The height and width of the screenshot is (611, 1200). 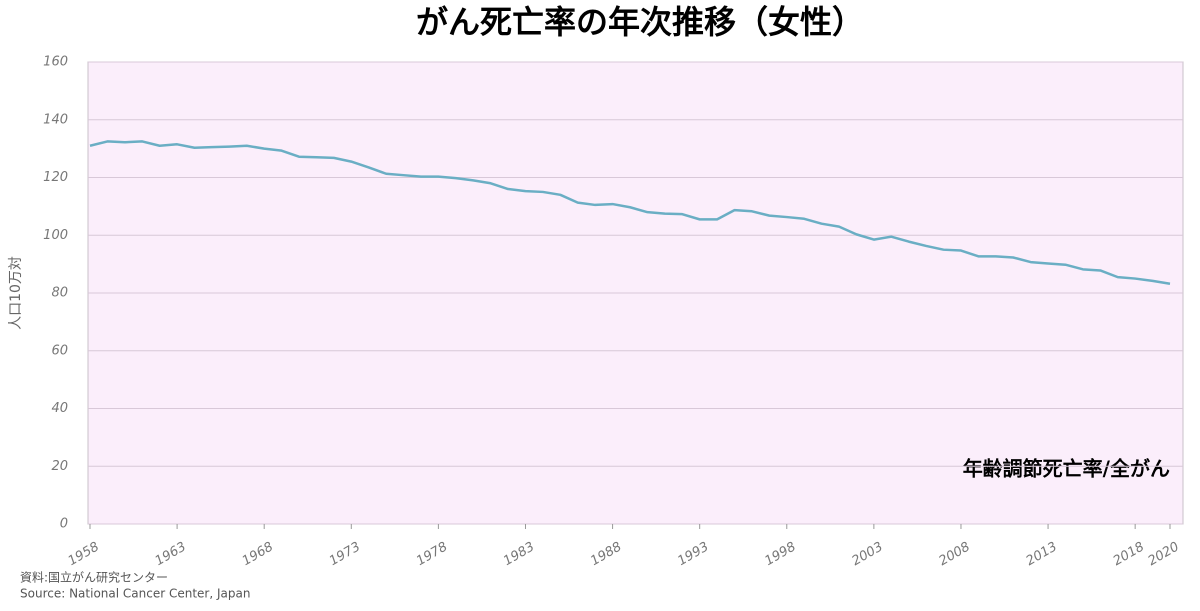 What do you see at coordinates (1042, 555) in the screenshot?
I see `x-tick-label: 2013` at bounding box center [1042, 555].